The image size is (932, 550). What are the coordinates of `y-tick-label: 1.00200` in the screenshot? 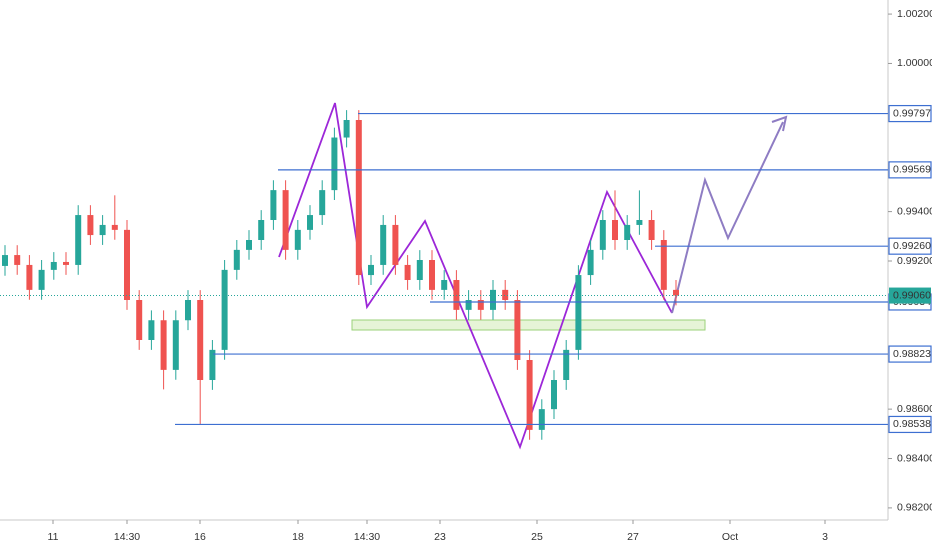 It's located at (914, 14).